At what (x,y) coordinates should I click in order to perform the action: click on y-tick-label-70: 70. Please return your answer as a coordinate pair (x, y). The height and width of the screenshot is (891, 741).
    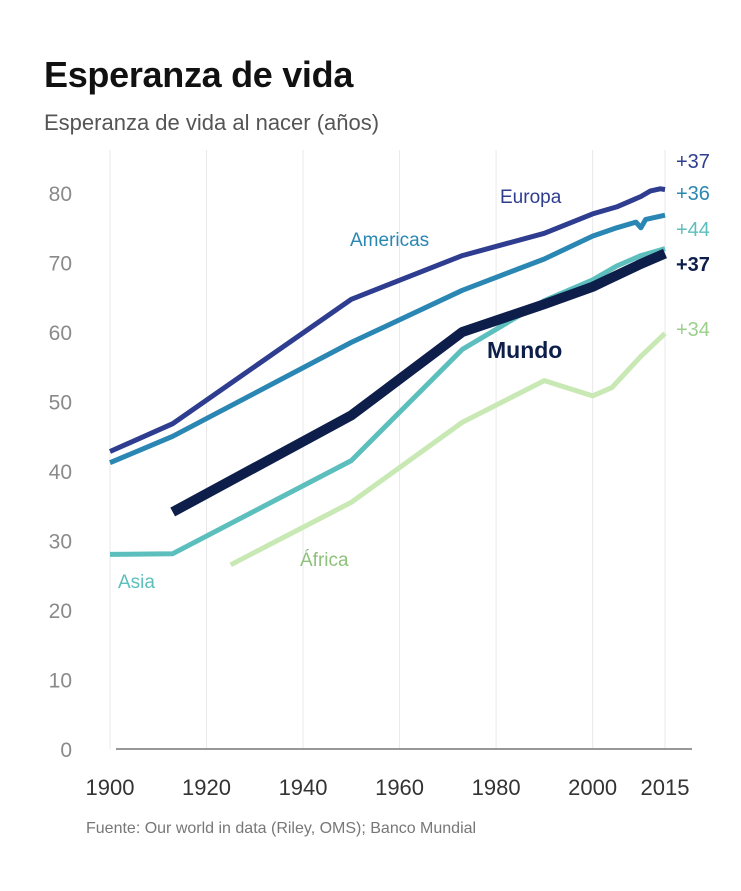
    Looking at the image, I should click on (60, 264).